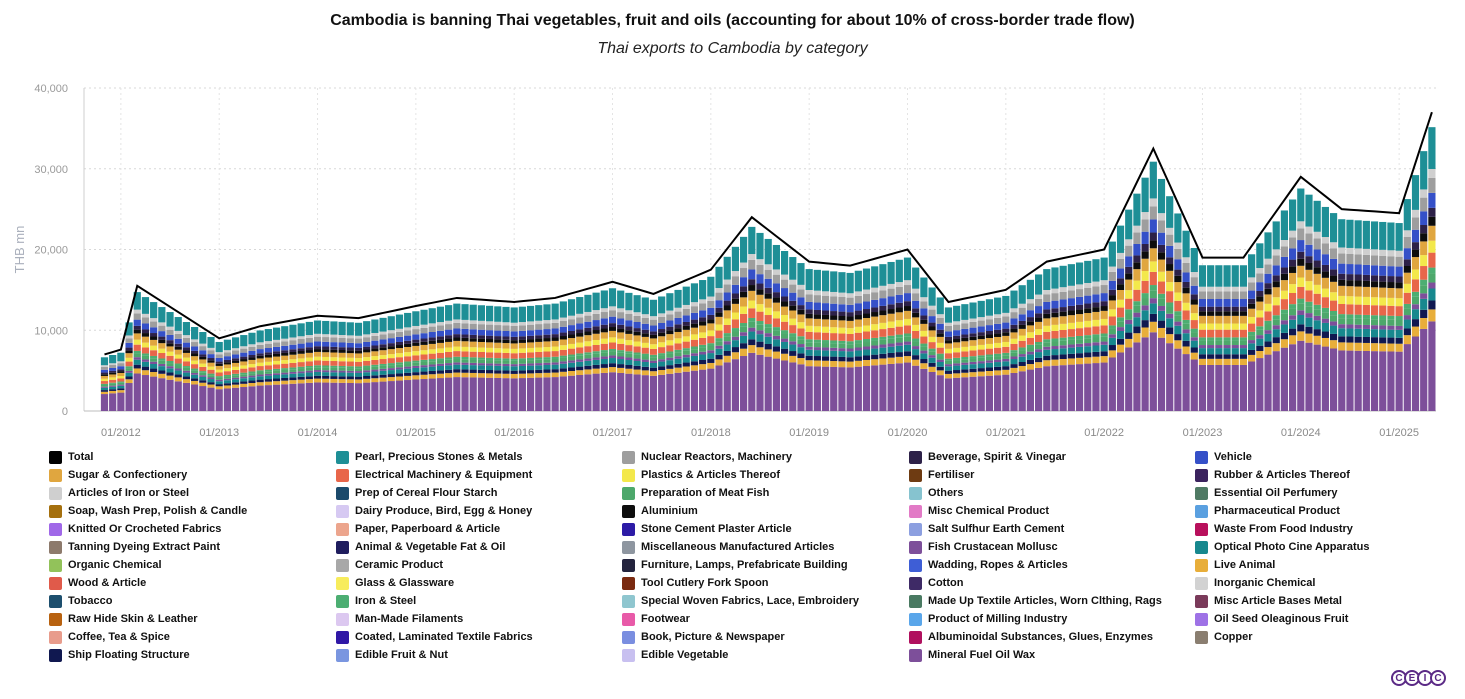  What do you see at coordinates (135, 529) in the screenshot?
I see `legend-item: Knitted Or Crocheted Fabrics` at bounding box center [135, 529].